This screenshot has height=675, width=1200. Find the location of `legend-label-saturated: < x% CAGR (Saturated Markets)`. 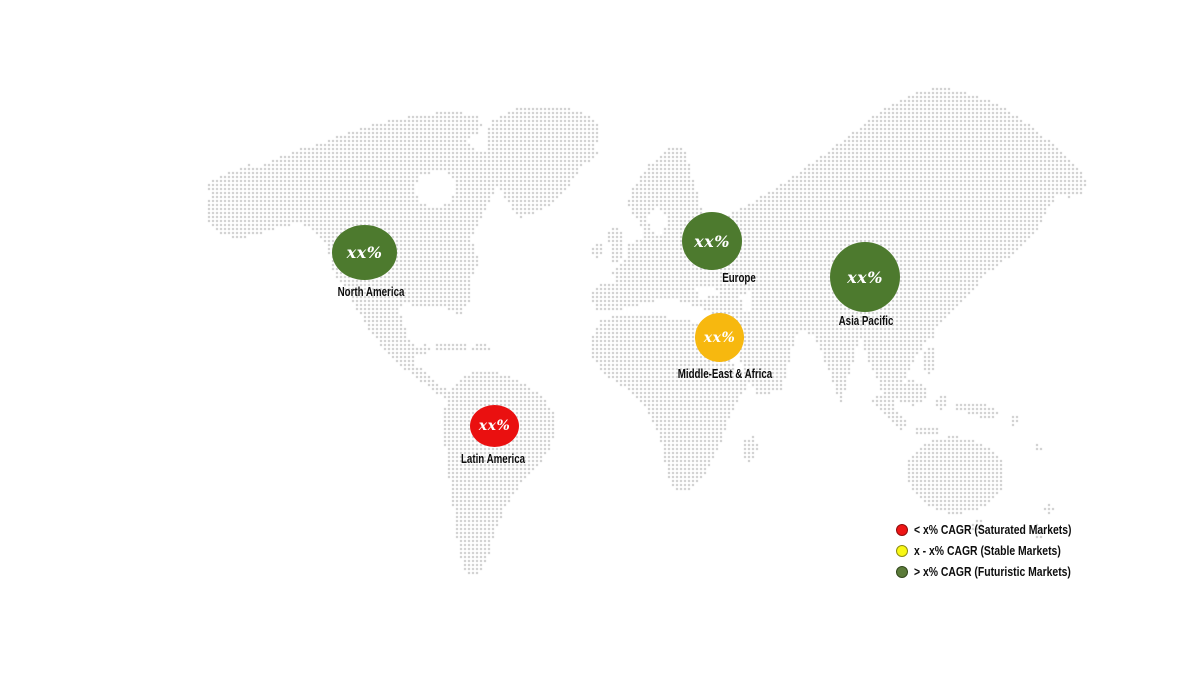

legend-label-saturated: < x% CAGR (Saturated Markets) is located at coordinates (993, 529).